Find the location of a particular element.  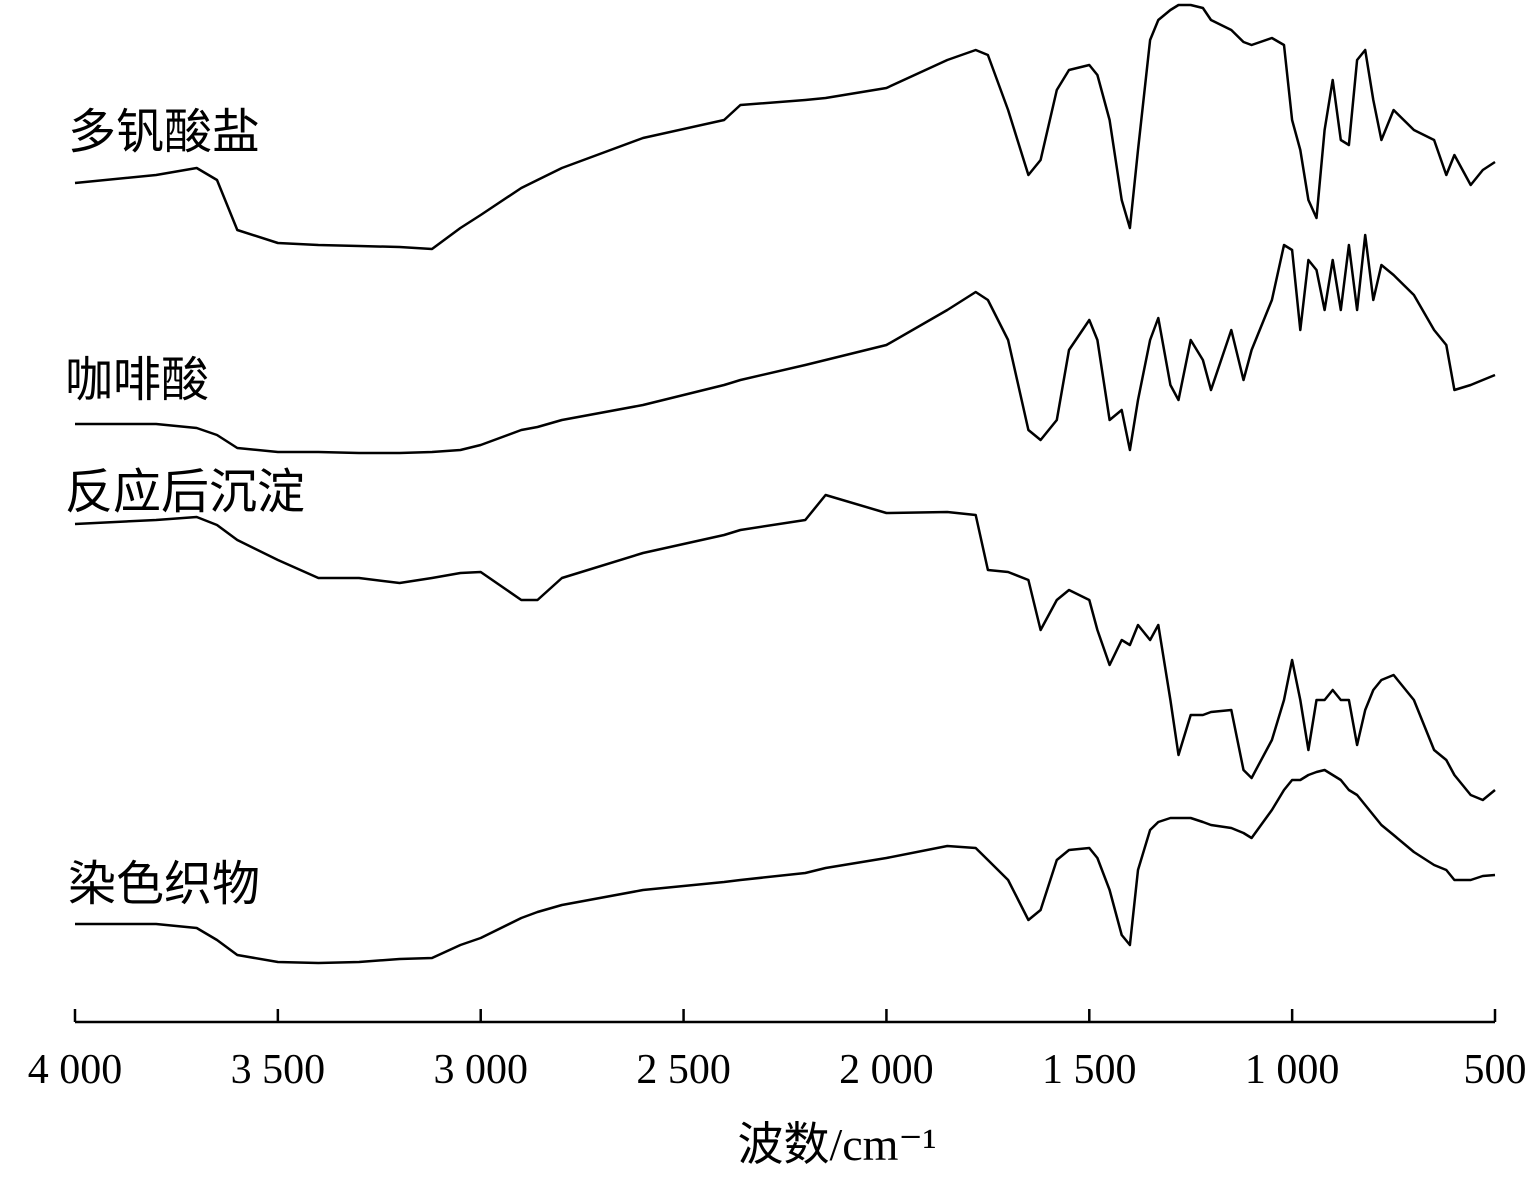

series-label: 多钒酸盐 is located at coordinates (164, 132).